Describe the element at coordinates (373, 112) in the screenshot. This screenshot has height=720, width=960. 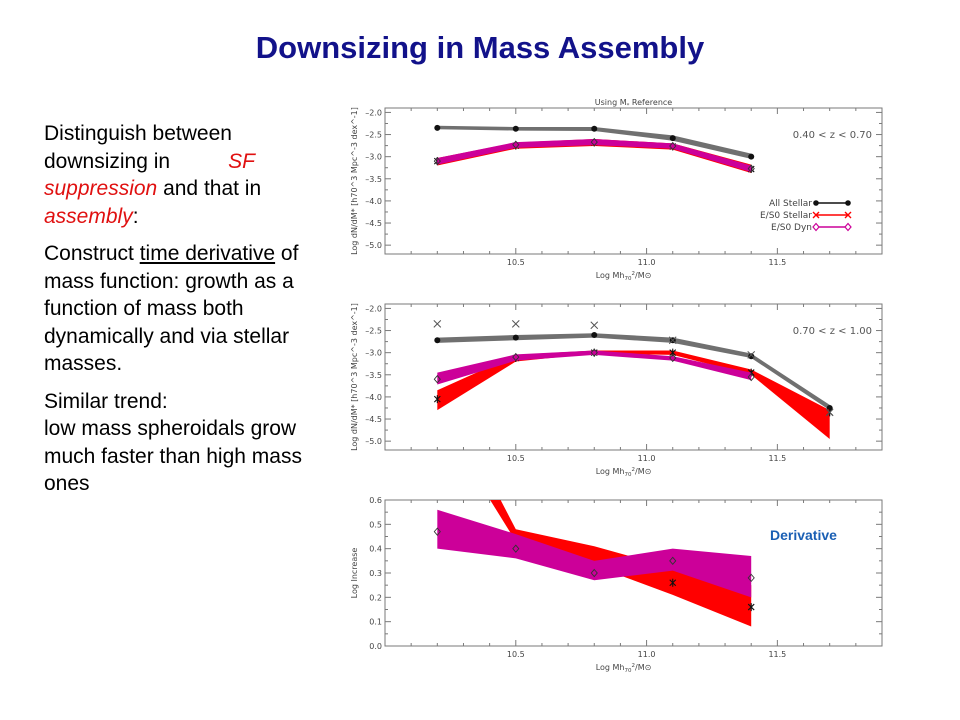
I see `plot-1-y-tick-label: –2.0` at that location.